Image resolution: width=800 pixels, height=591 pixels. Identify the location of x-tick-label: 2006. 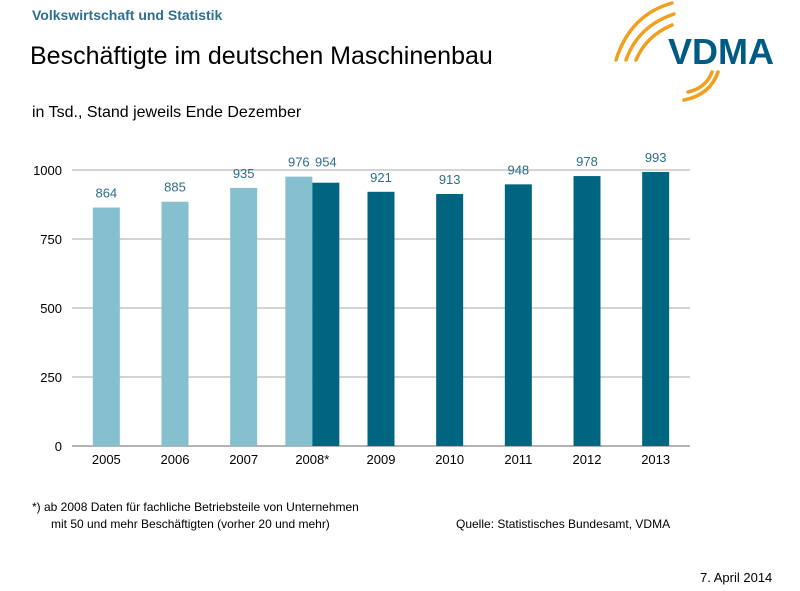
(175, 459).